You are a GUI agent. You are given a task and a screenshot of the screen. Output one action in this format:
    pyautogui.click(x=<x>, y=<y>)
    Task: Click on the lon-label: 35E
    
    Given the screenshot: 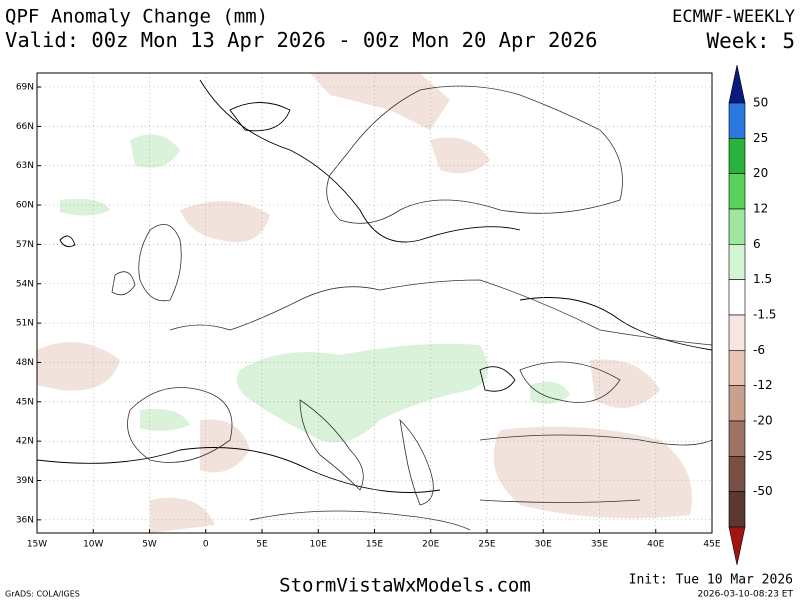 What is the action you would take?
    pyautogui.click(x=599, y=545)
    